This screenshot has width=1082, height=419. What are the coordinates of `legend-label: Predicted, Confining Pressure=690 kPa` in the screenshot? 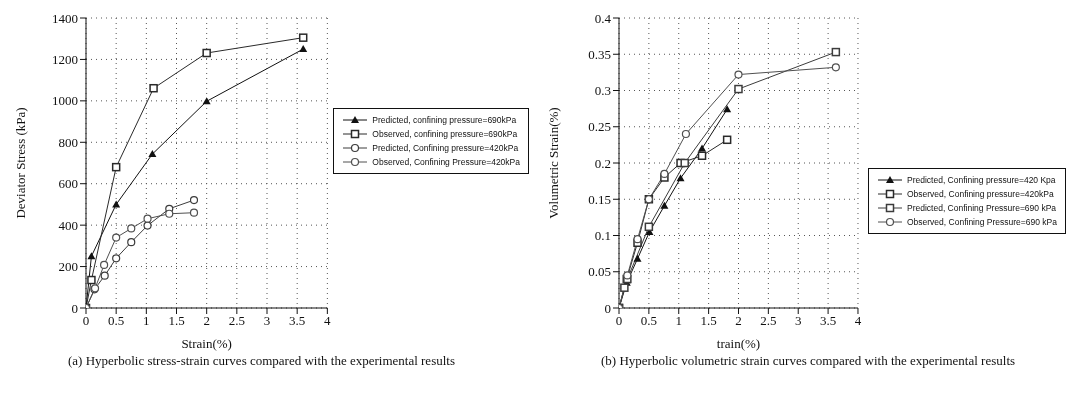 It's located at (981, 208).